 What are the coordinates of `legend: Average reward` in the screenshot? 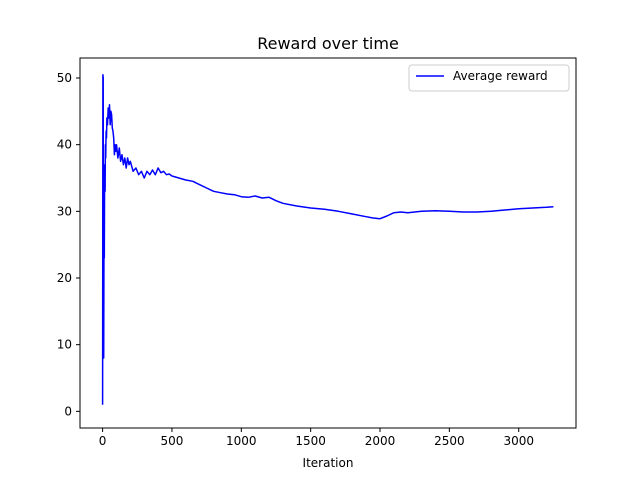 It's located at (489, 78).